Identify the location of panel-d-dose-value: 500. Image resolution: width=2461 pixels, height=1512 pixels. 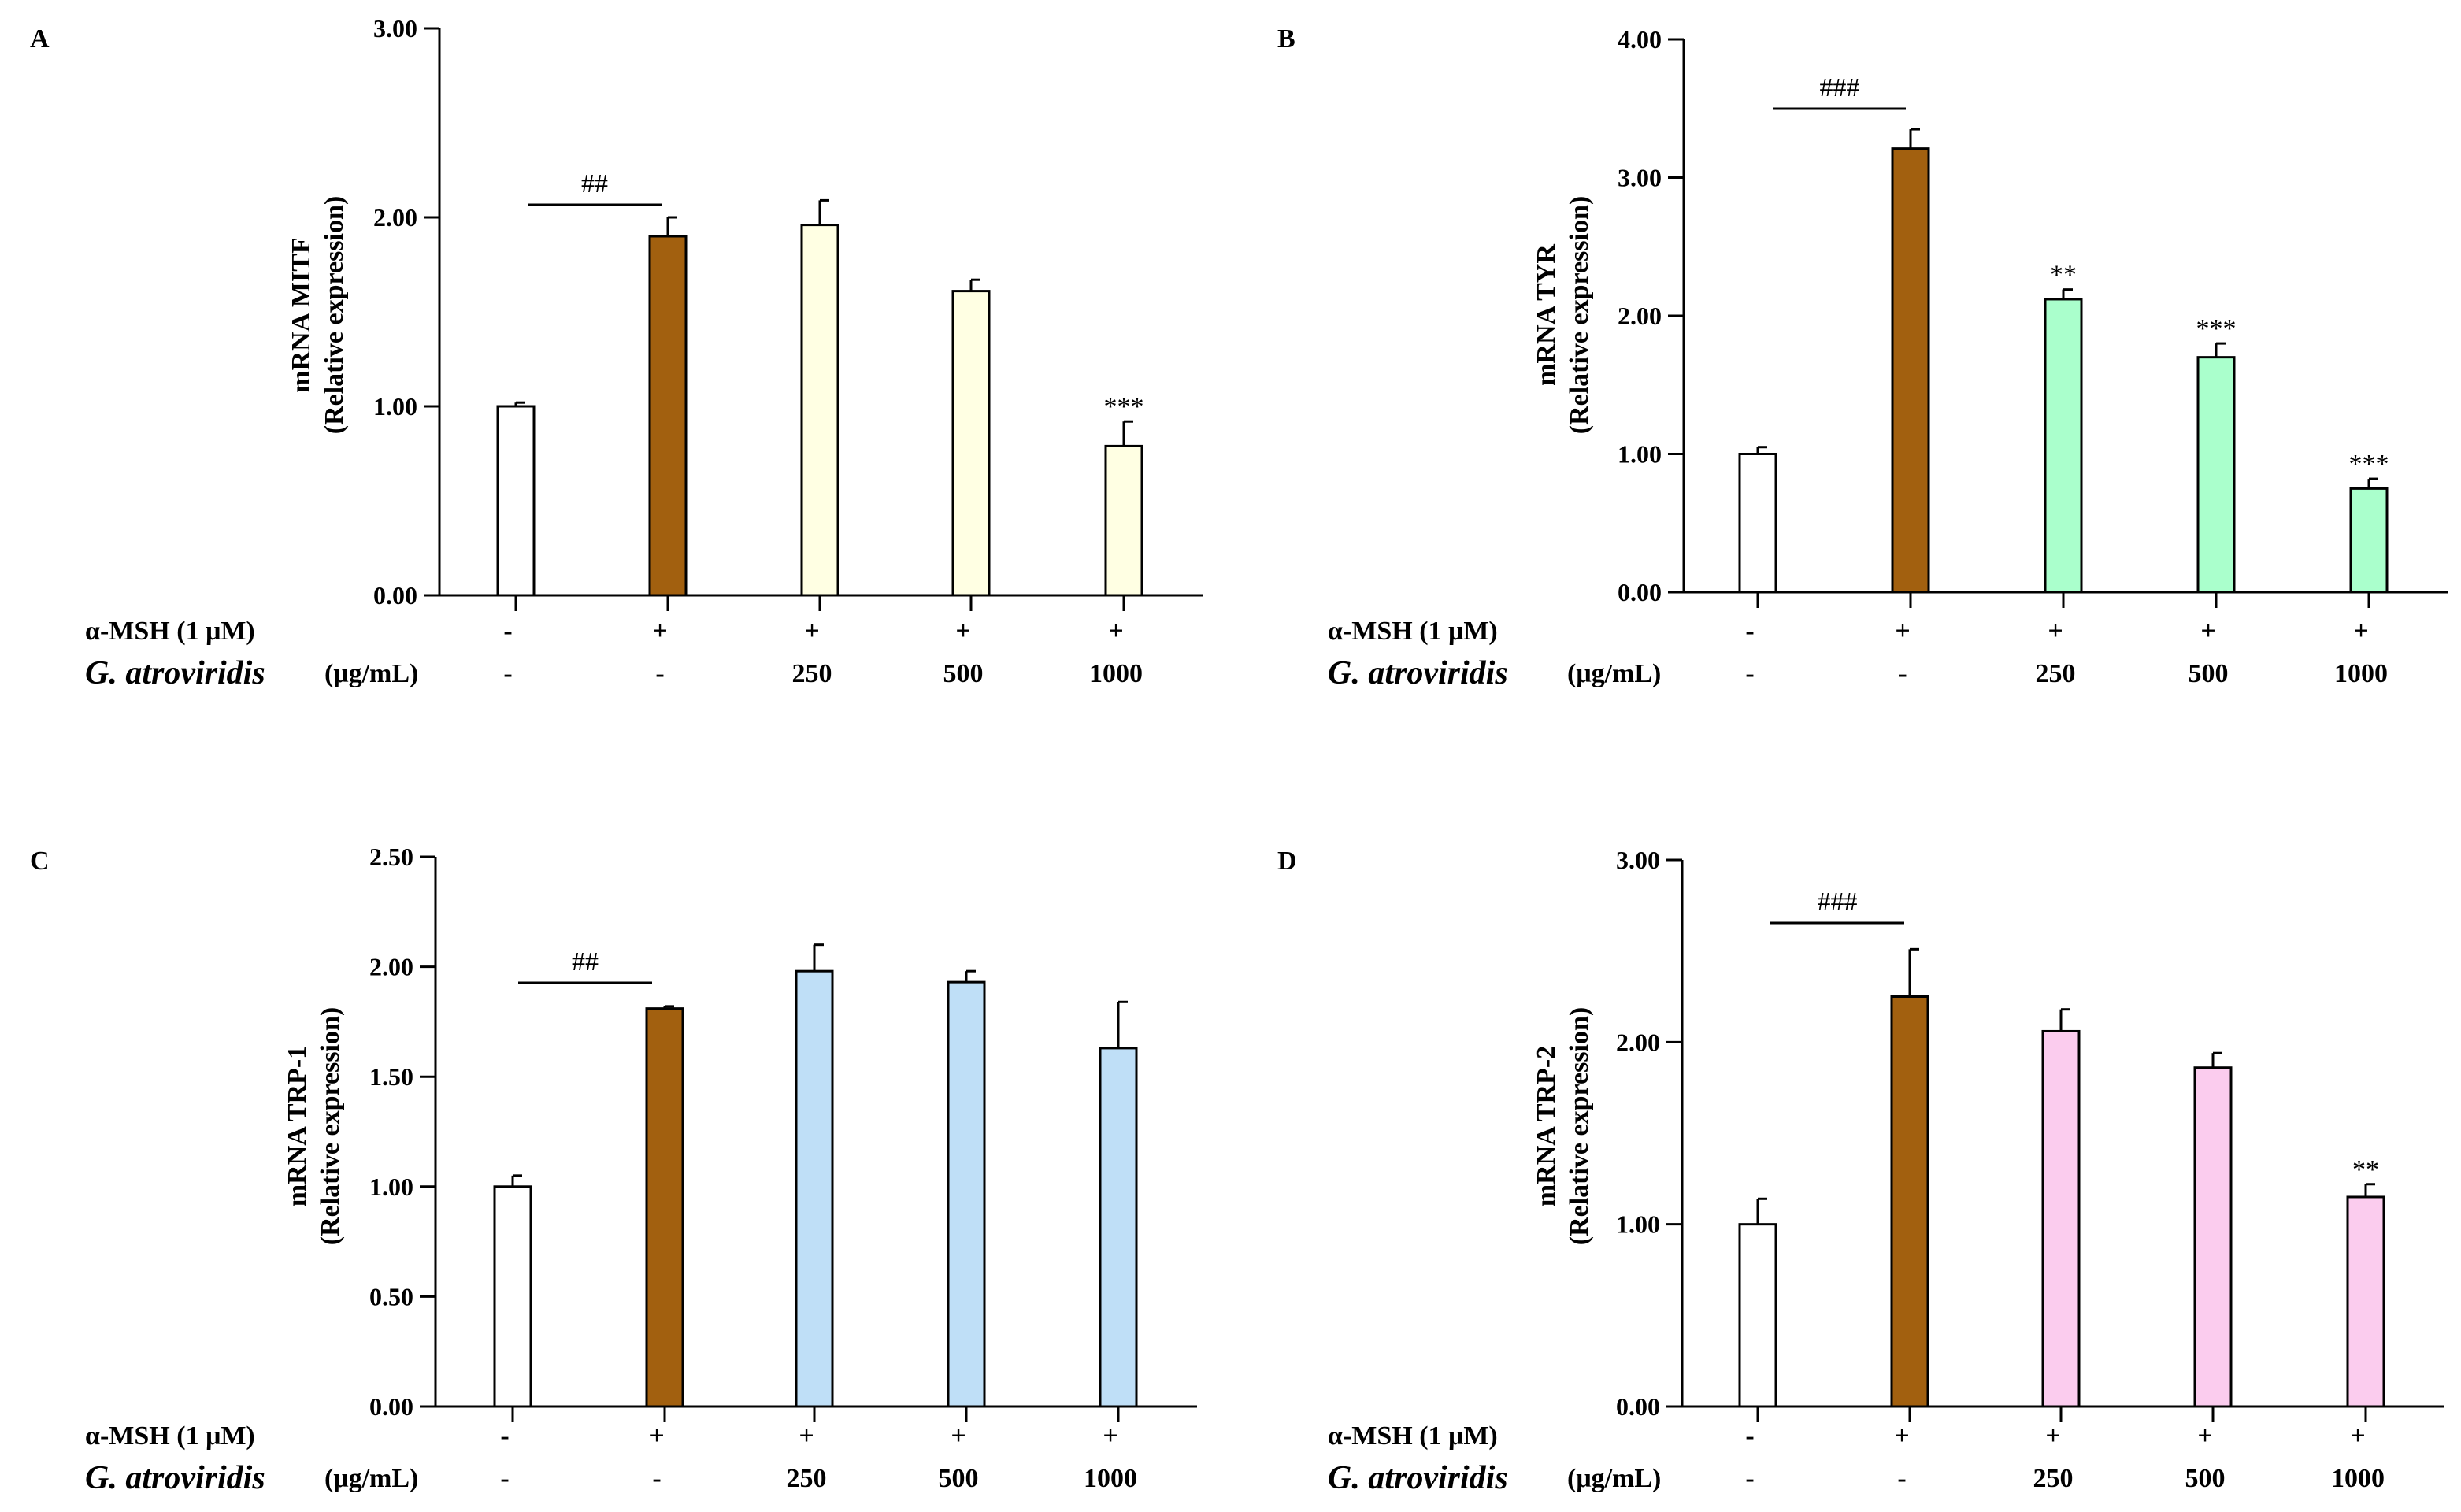
(2205, 1478).